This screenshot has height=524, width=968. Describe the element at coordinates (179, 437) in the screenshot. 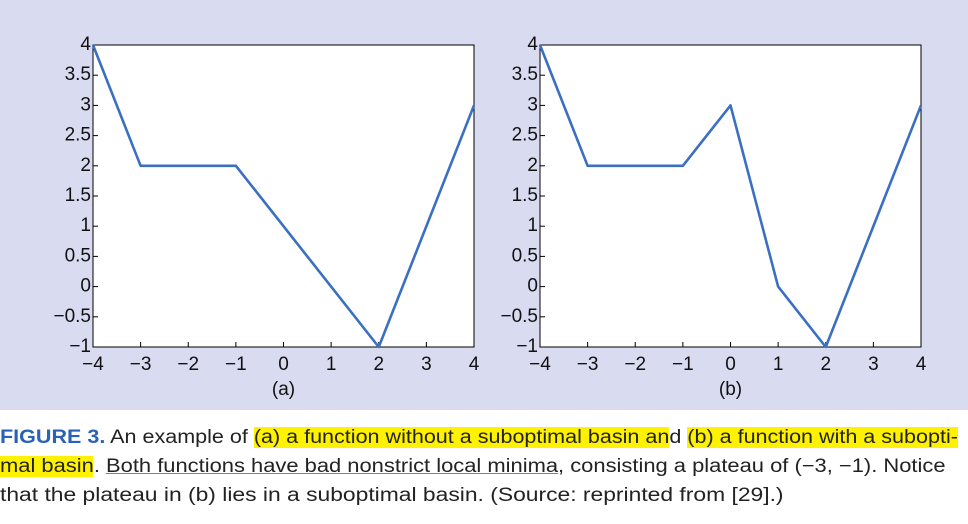

I see `caption-text: An example of` at that location.